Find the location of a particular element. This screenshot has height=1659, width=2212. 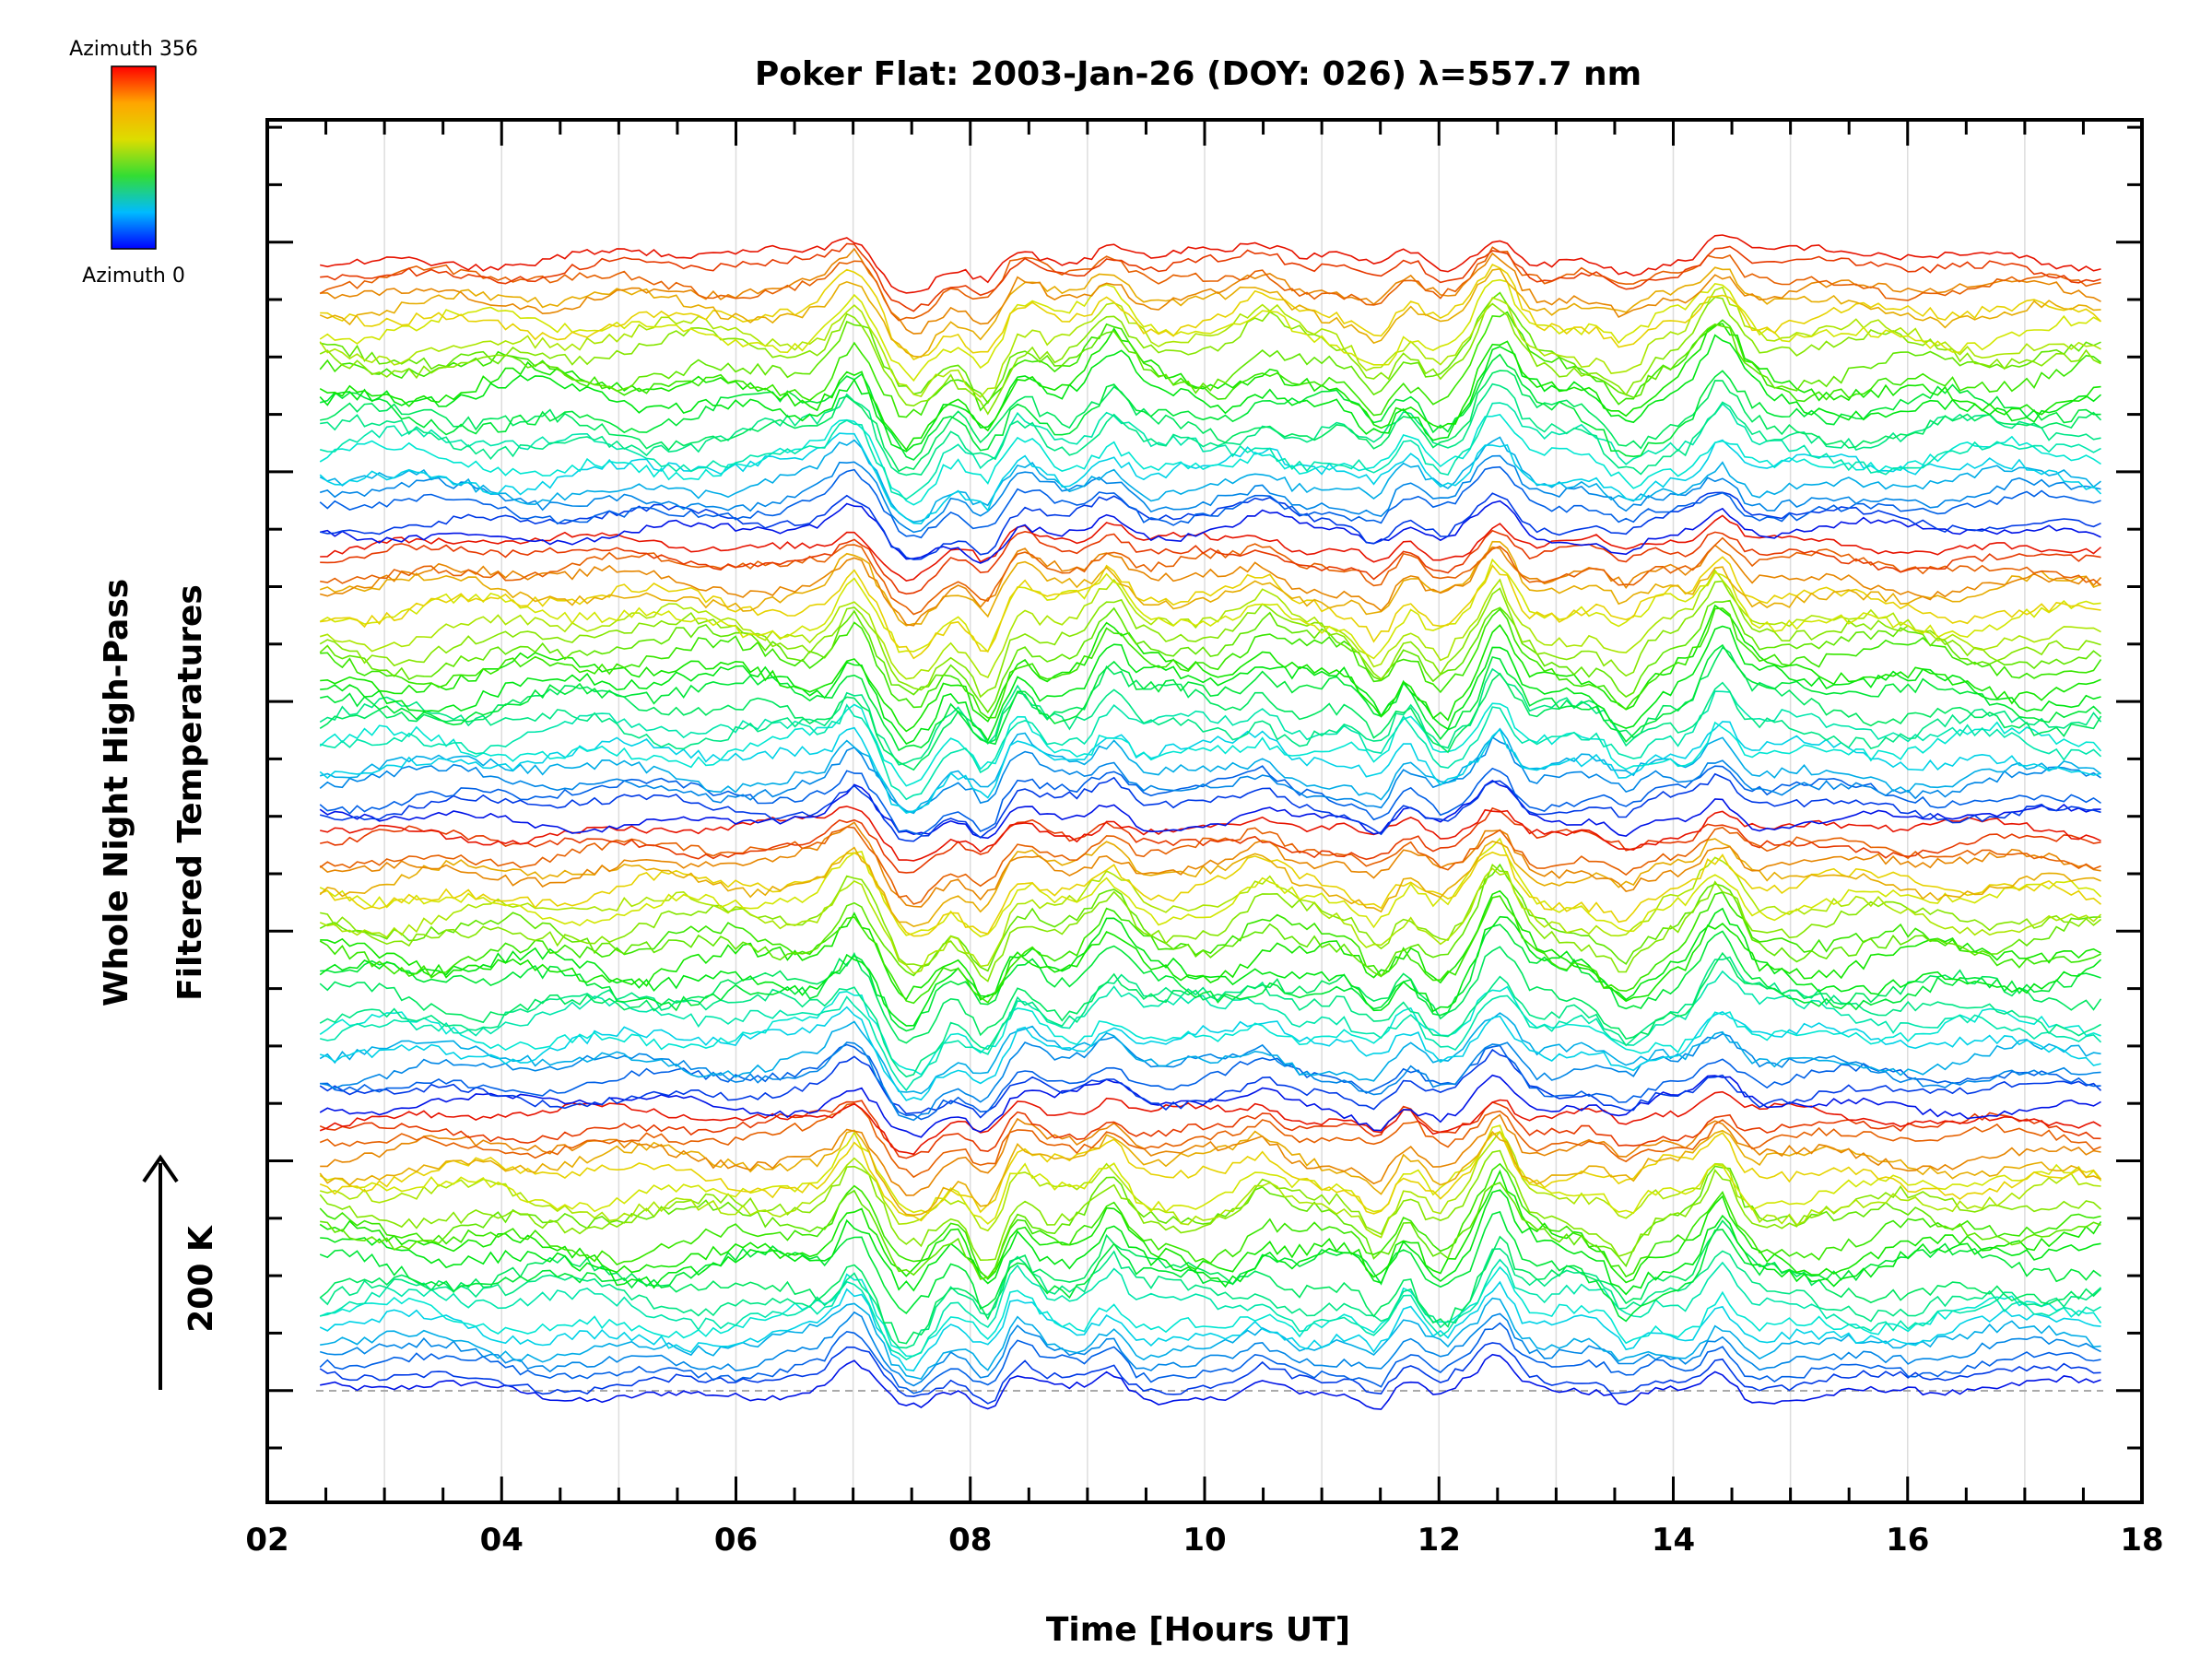

colorbar is located at coordinates (134, 157).